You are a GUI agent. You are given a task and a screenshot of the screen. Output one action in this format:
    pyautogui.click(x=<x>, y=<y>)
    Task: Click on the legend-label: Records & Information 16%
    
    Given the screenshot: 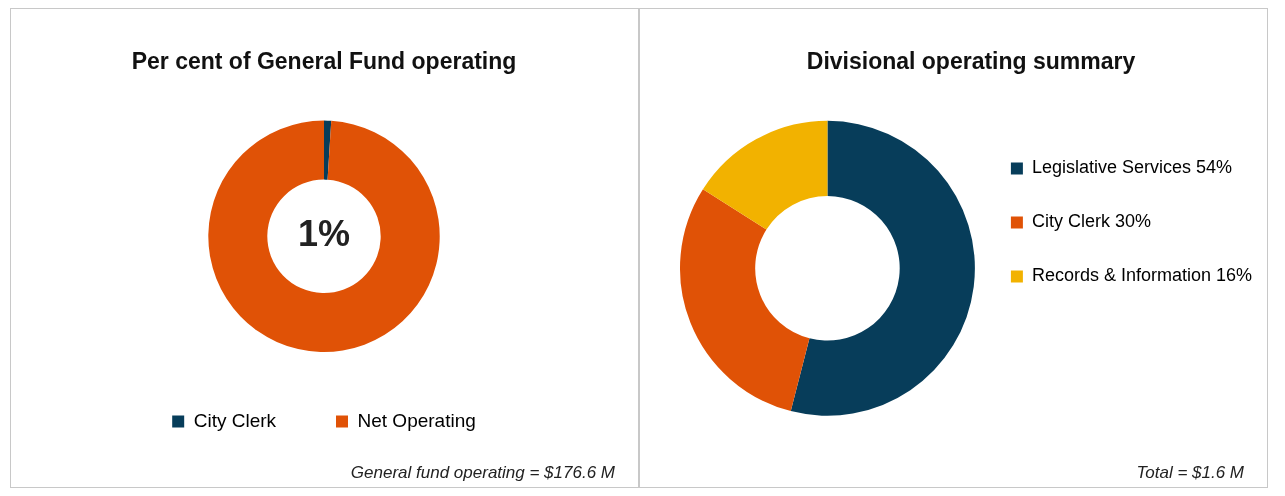 What is the action you would take?
    pyautogui.click(x=1141, y=275)
    